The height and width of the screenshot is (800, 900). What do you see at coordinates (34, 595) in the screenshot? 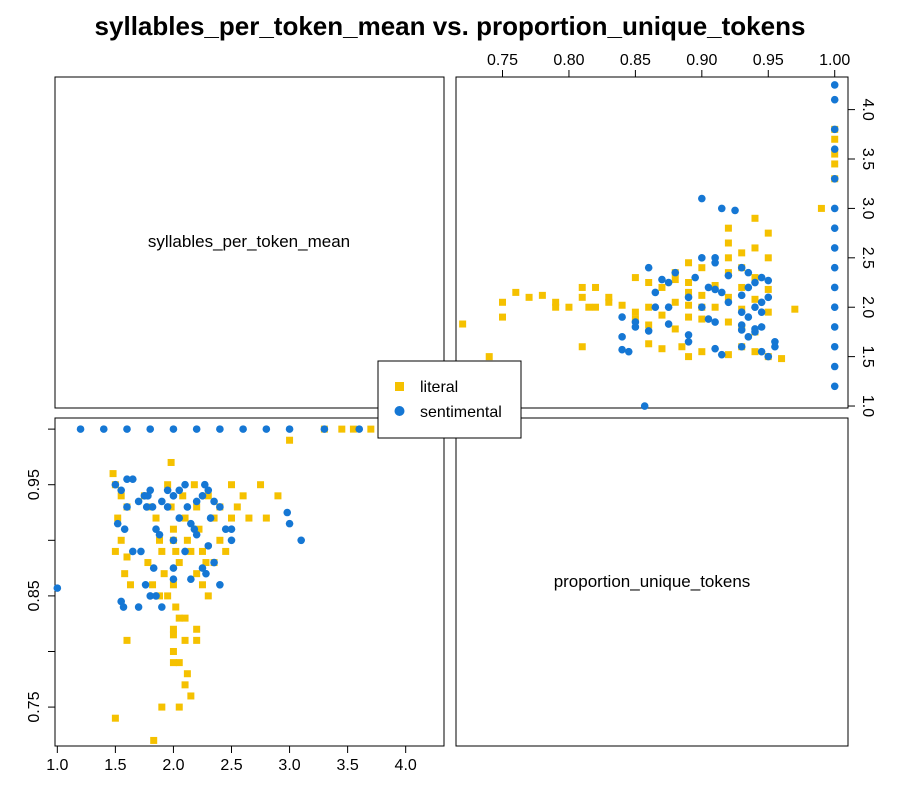
I see `left-axis-tick-label: 0.85` at bounding box center [34, 595].